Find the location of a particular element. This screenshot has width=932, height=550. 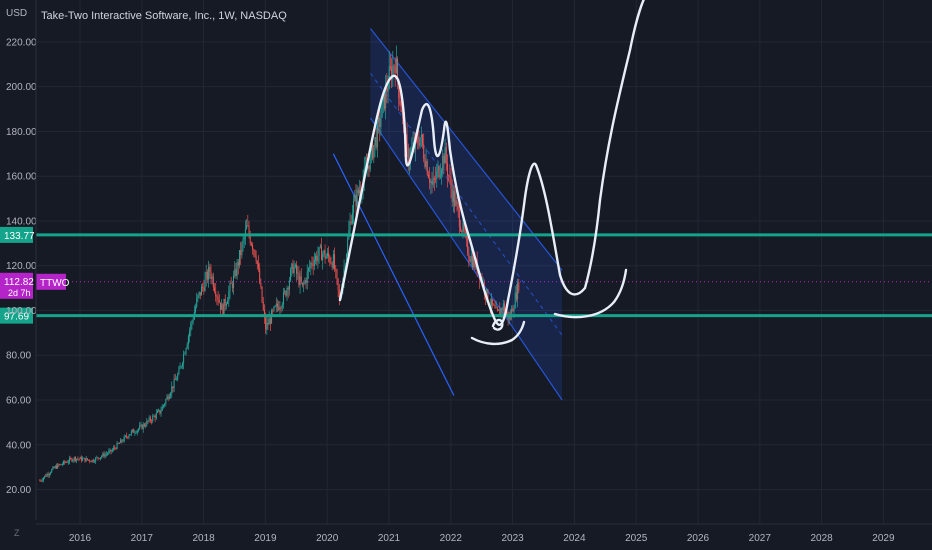

currency-label: USD is located at coordinates (17, 13).